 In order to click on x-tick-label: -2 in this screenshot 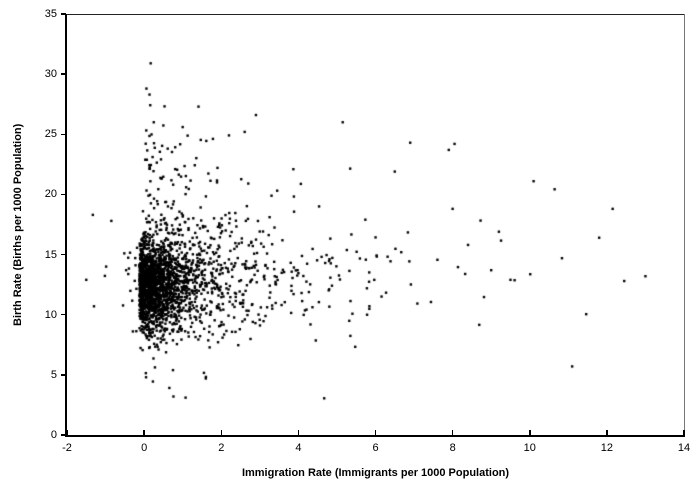, I will do `click(67, 448)`.